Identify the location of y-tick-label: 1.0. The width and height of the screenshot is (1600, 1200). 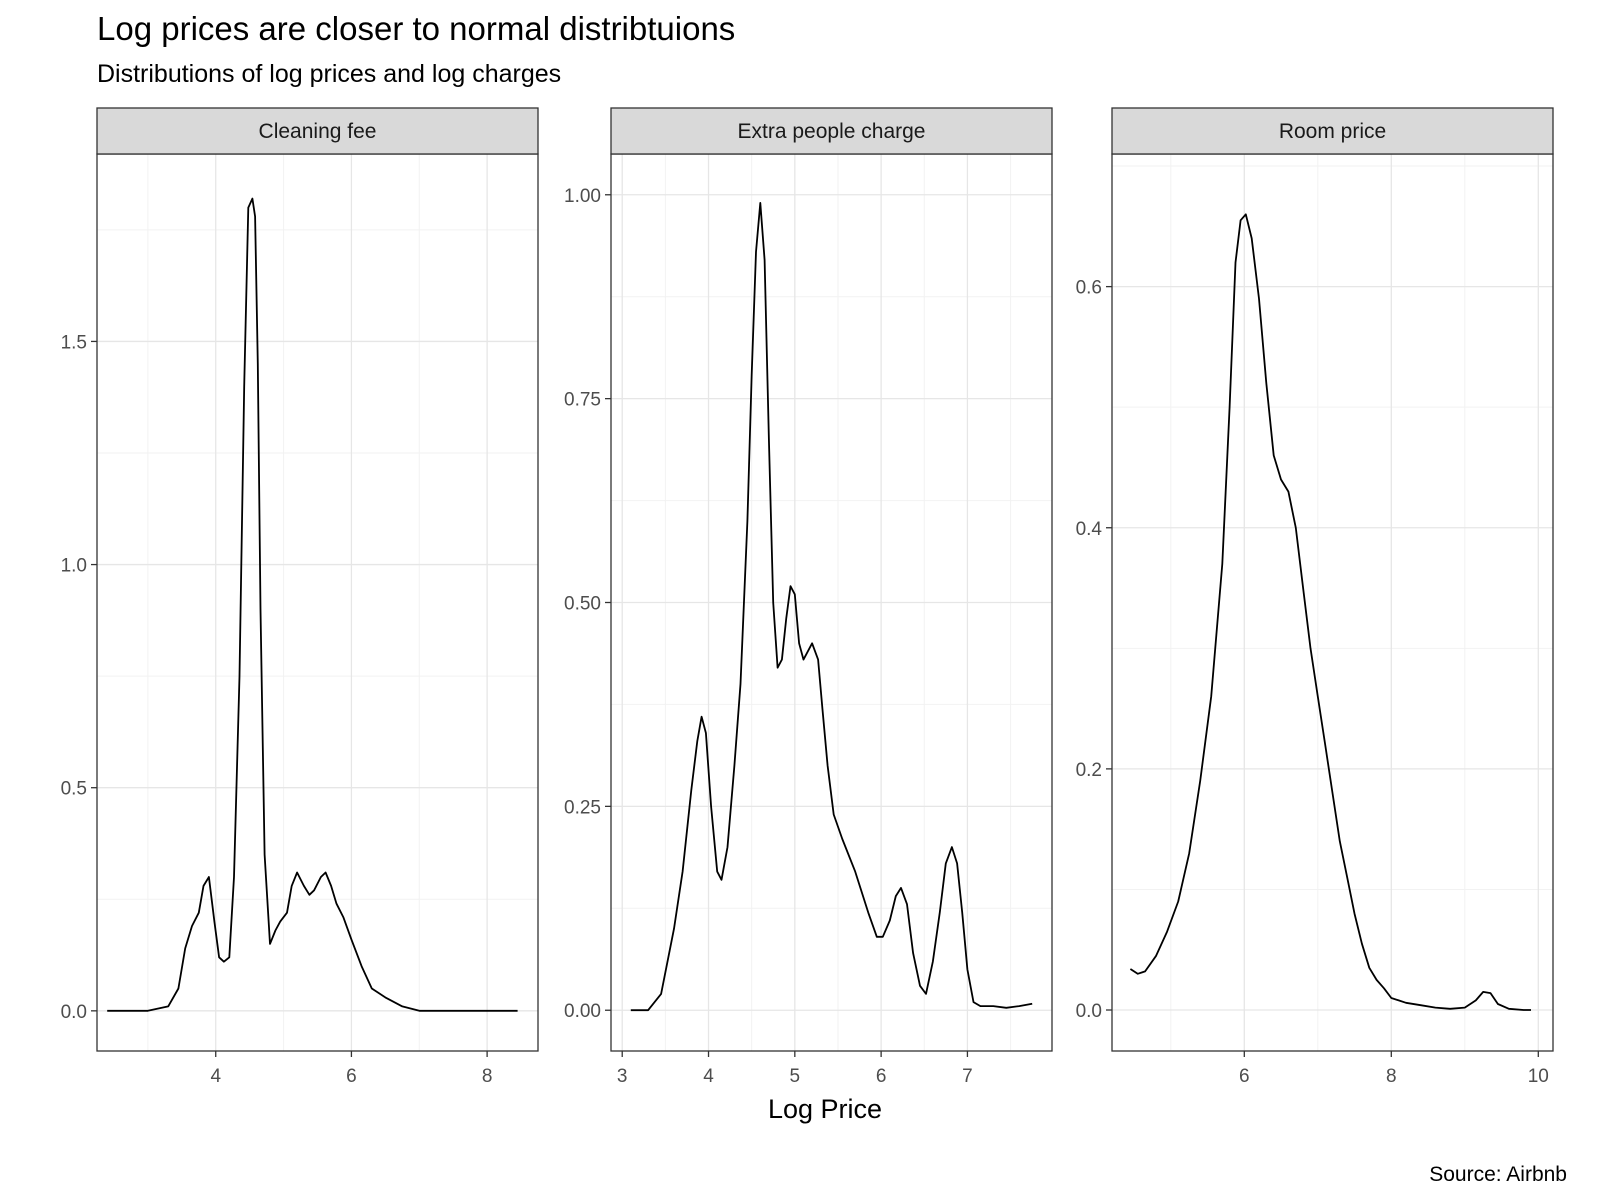
(74, 566).